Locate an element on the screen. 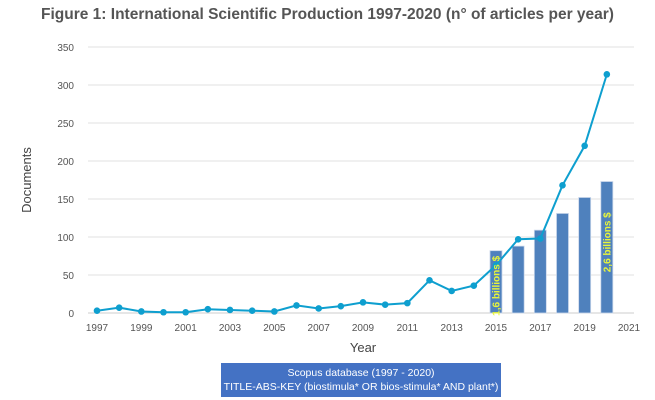 This screenshot has width=655, height=400. data-point-1998 is located at coordinates (119, 307).